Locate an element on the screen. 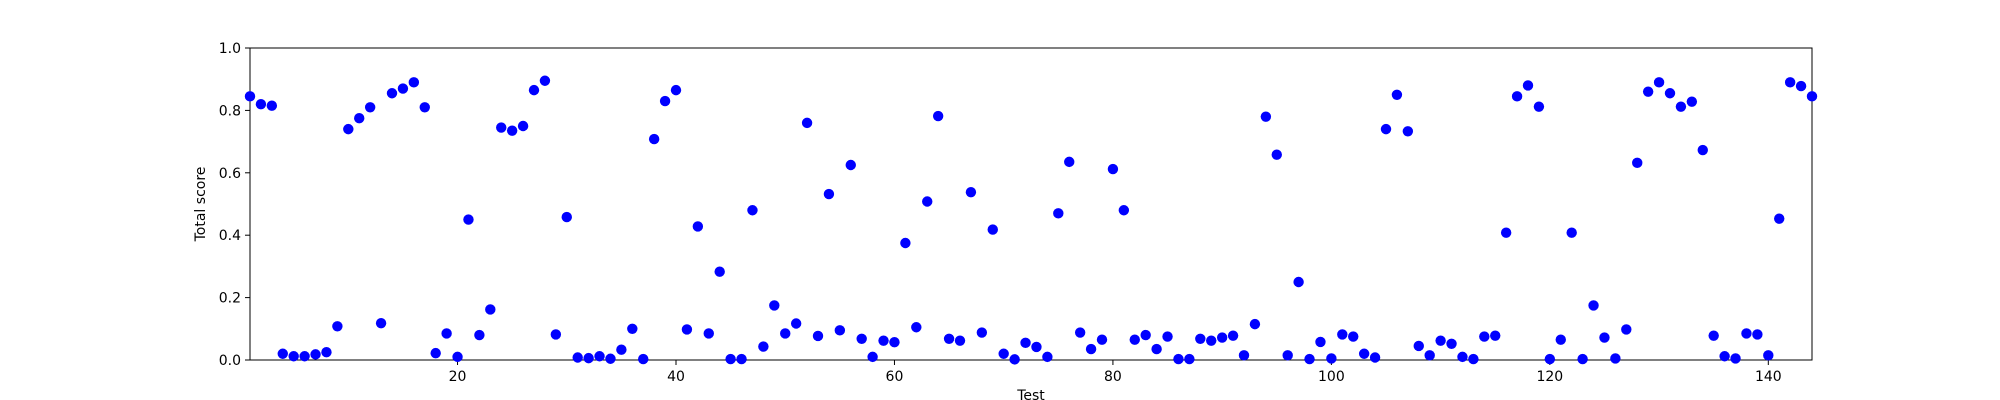 The width and height of the screenshot is (2000, 400). y-tick-label: 0.2 is located at coordinates (230, 299).